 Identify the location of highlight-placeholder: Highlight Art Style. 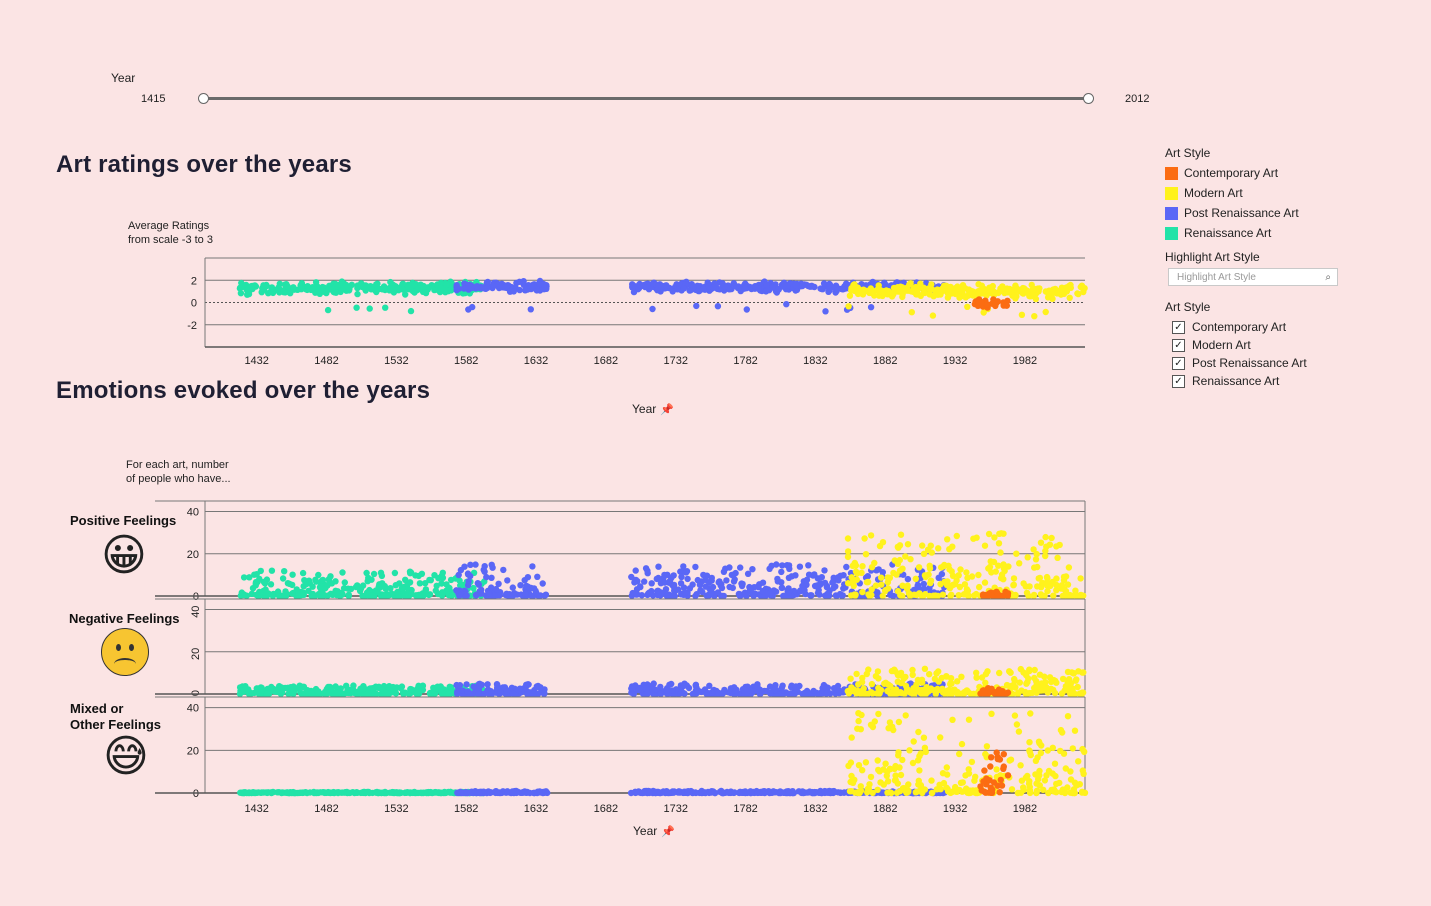
(1216, 277).